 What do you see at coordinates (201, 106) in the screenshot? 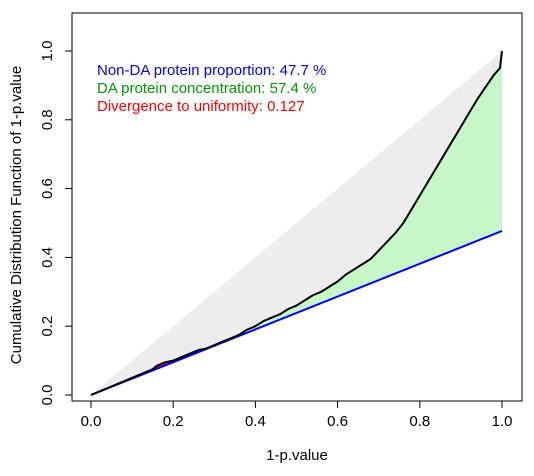
I see `annotation-text: Divergence to uniformity: 0.127` at bounding box center [201, 106].